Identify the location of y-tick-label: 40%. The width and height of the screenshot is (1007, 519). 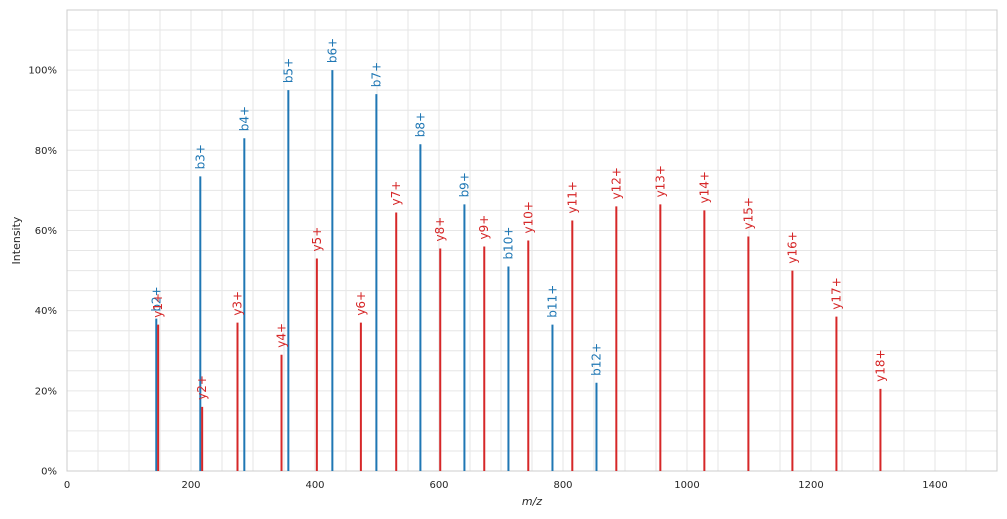
(46, 311).